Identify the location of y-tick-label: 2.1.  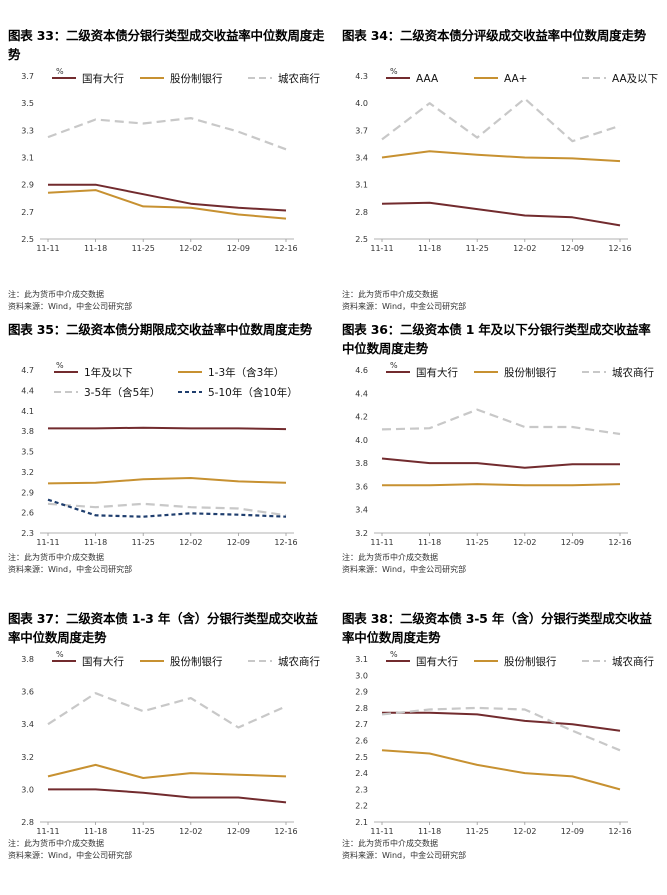
(361, 822).